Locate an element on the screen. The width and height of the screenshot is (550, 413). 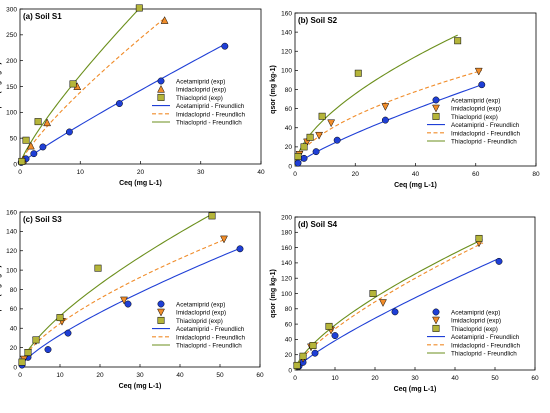
y-tick-label: 250 is located at coordinates (11, 35).